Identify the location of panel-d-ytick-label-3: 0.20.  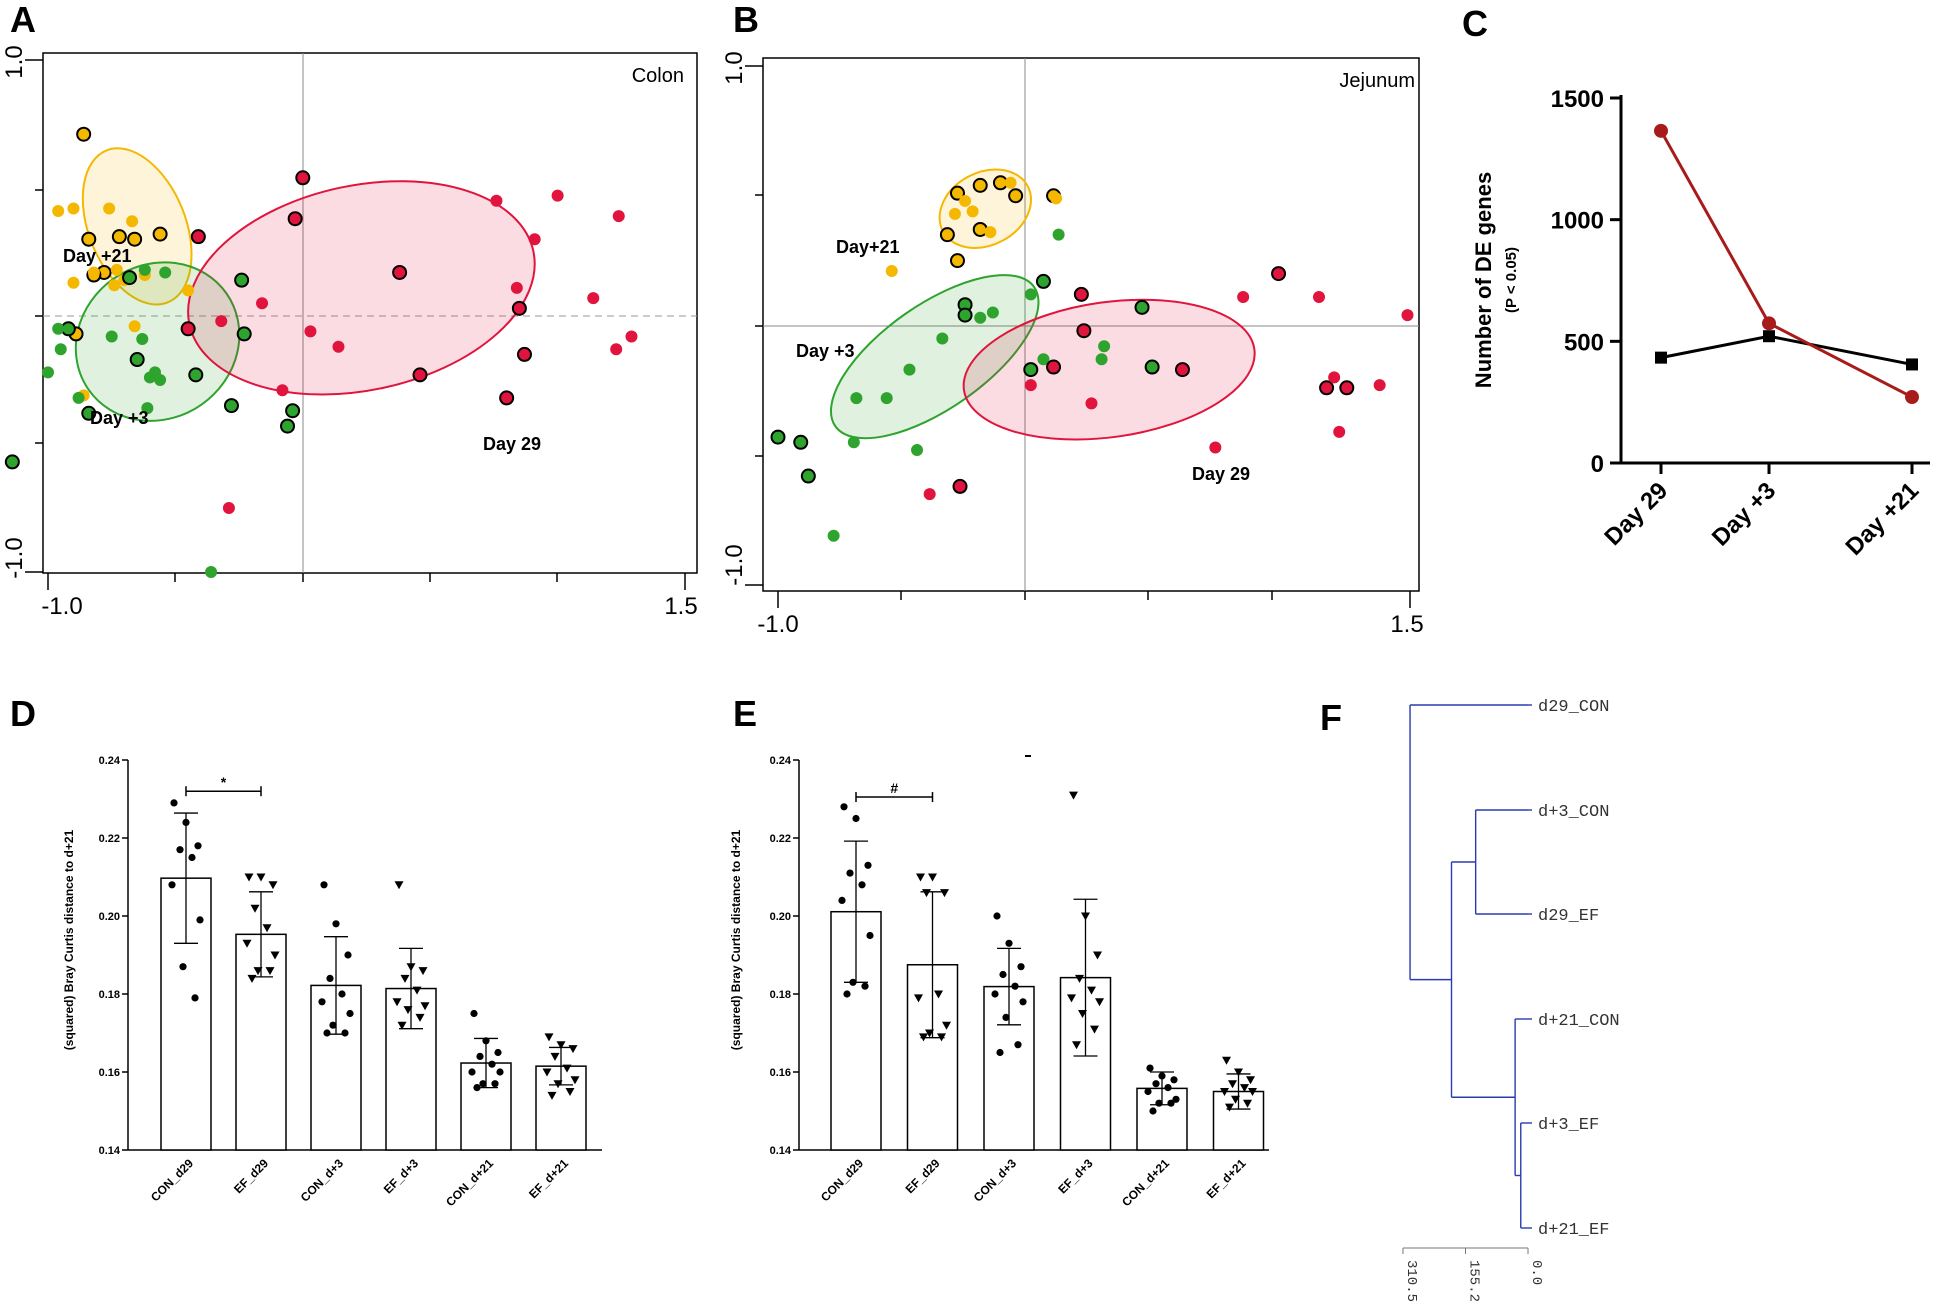
(109, 917).